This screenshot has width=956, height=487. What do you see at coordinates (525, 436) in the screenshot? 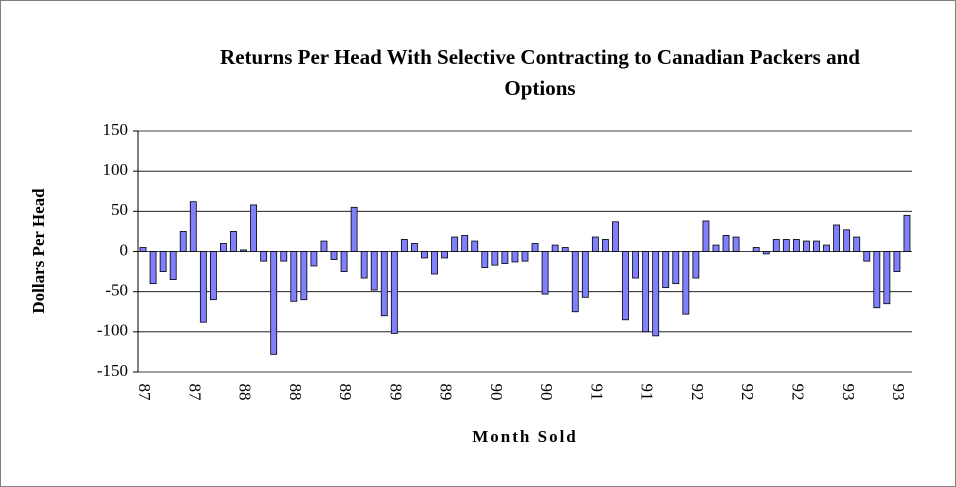
I see `x-axis-label: Month Sold` at bounding box center [525, 436].